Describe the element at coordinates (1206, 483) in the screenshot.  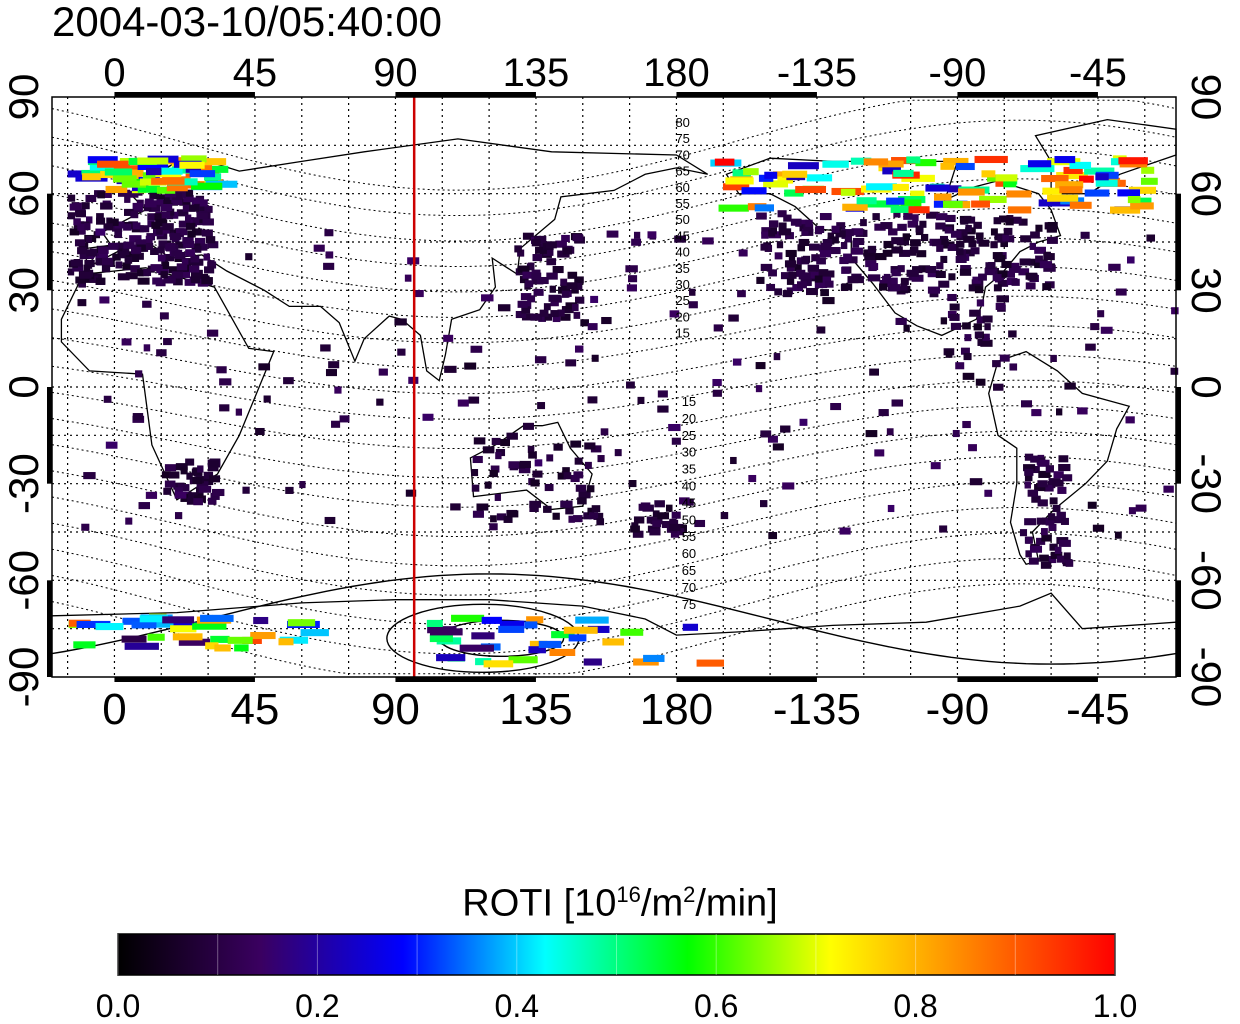
I see `lat-tick-label-right: -30` at that location.